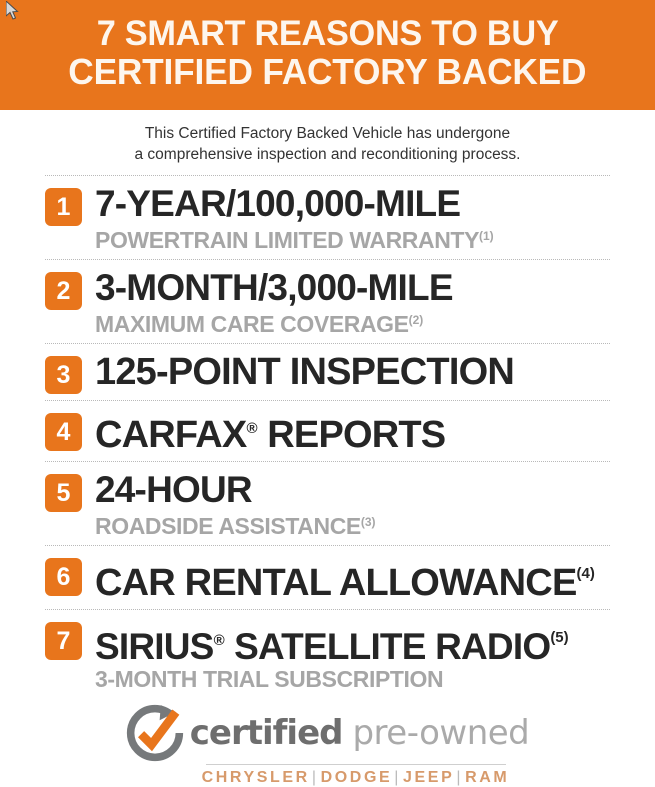  I want to click on reason-row: 5 24-HOUR ROADSIDE ASSISTANCE(3), so click(327, 504).